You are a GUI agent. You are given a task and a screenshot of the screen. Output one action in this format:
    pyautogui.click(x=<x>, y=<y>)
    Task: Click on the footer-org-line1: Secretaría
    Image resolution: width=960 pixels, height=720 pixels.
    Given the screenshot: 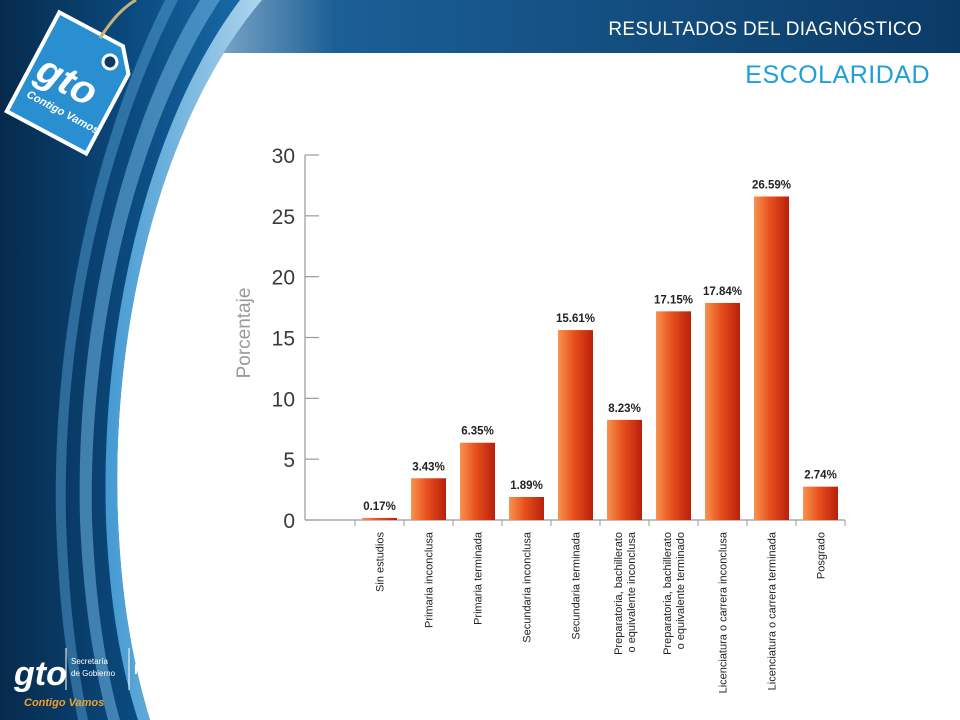 What is the action you would take?
    pyautogui.click(x=89, y=661)
    